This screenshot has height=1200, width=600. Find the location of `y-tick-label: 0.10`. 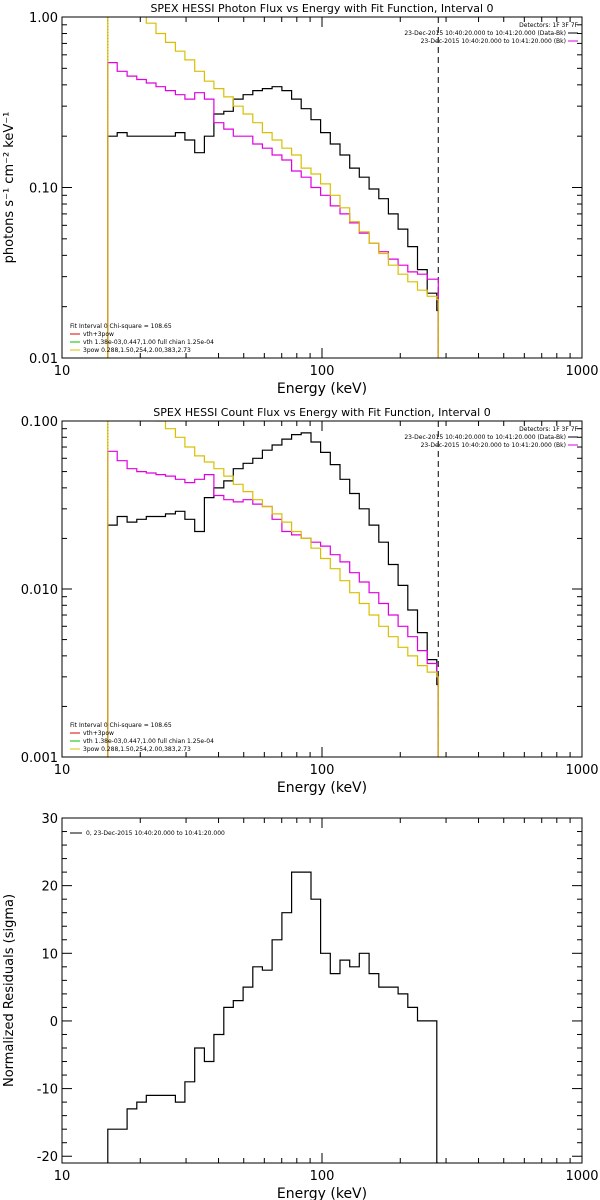

y-tick-label: 0.10 is located at coordinates (43, 189).